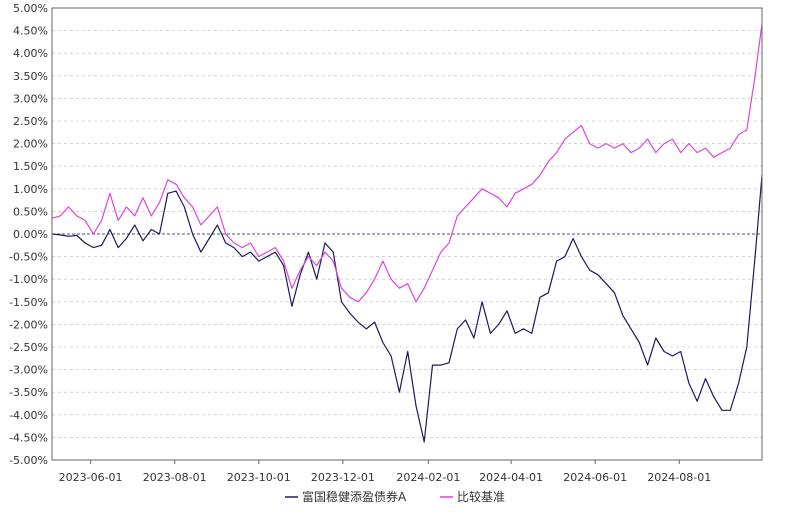 The height and width of the screenshot is (512, 800). I want to click on y-tick-label: 4.50%, so click(30, 31).